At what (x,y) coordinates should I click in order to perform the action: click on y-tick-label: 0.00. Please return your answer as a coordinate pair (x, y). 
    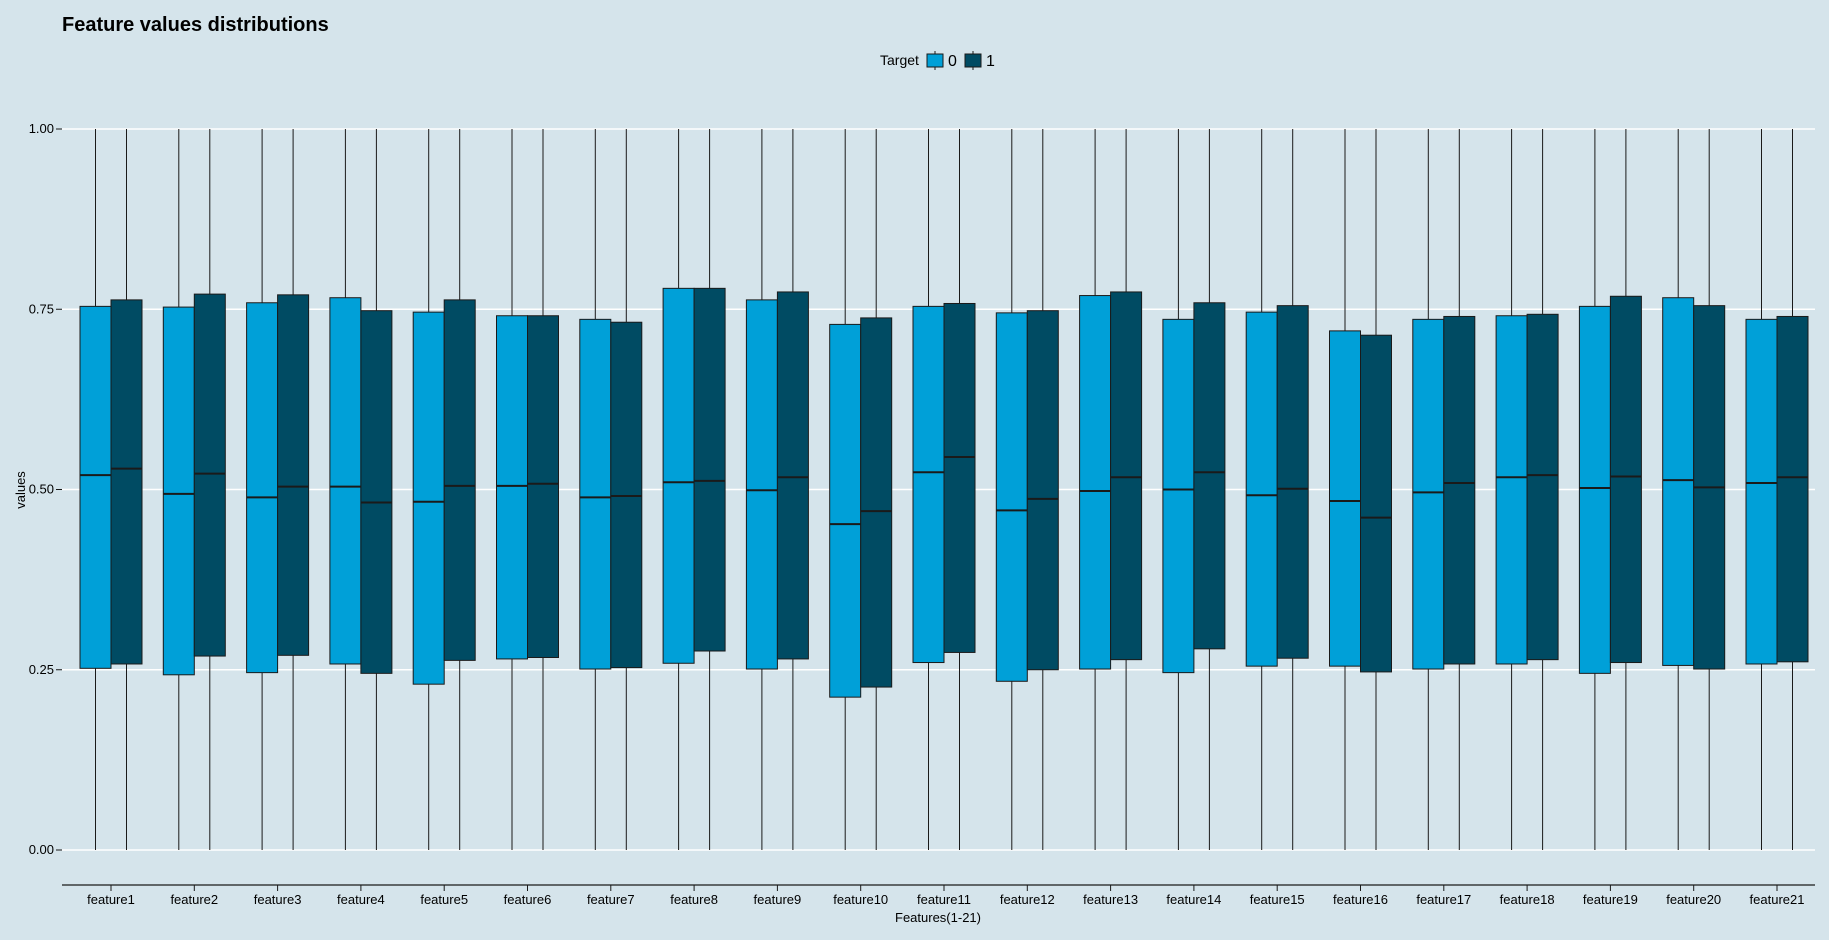
    Looking at the image, I should click on (41, 849).